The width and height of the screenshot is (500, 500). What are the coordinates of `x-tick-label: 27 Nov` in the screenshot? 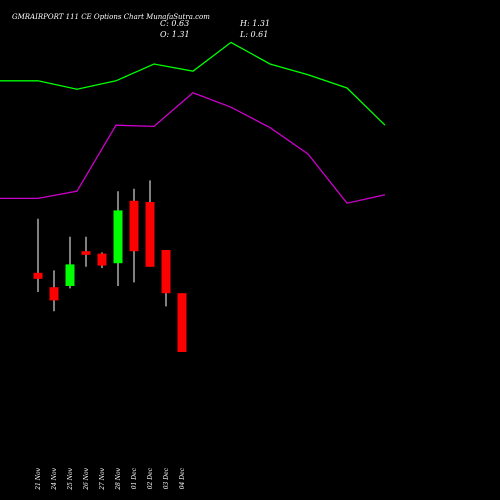 It's located at (102, 478).